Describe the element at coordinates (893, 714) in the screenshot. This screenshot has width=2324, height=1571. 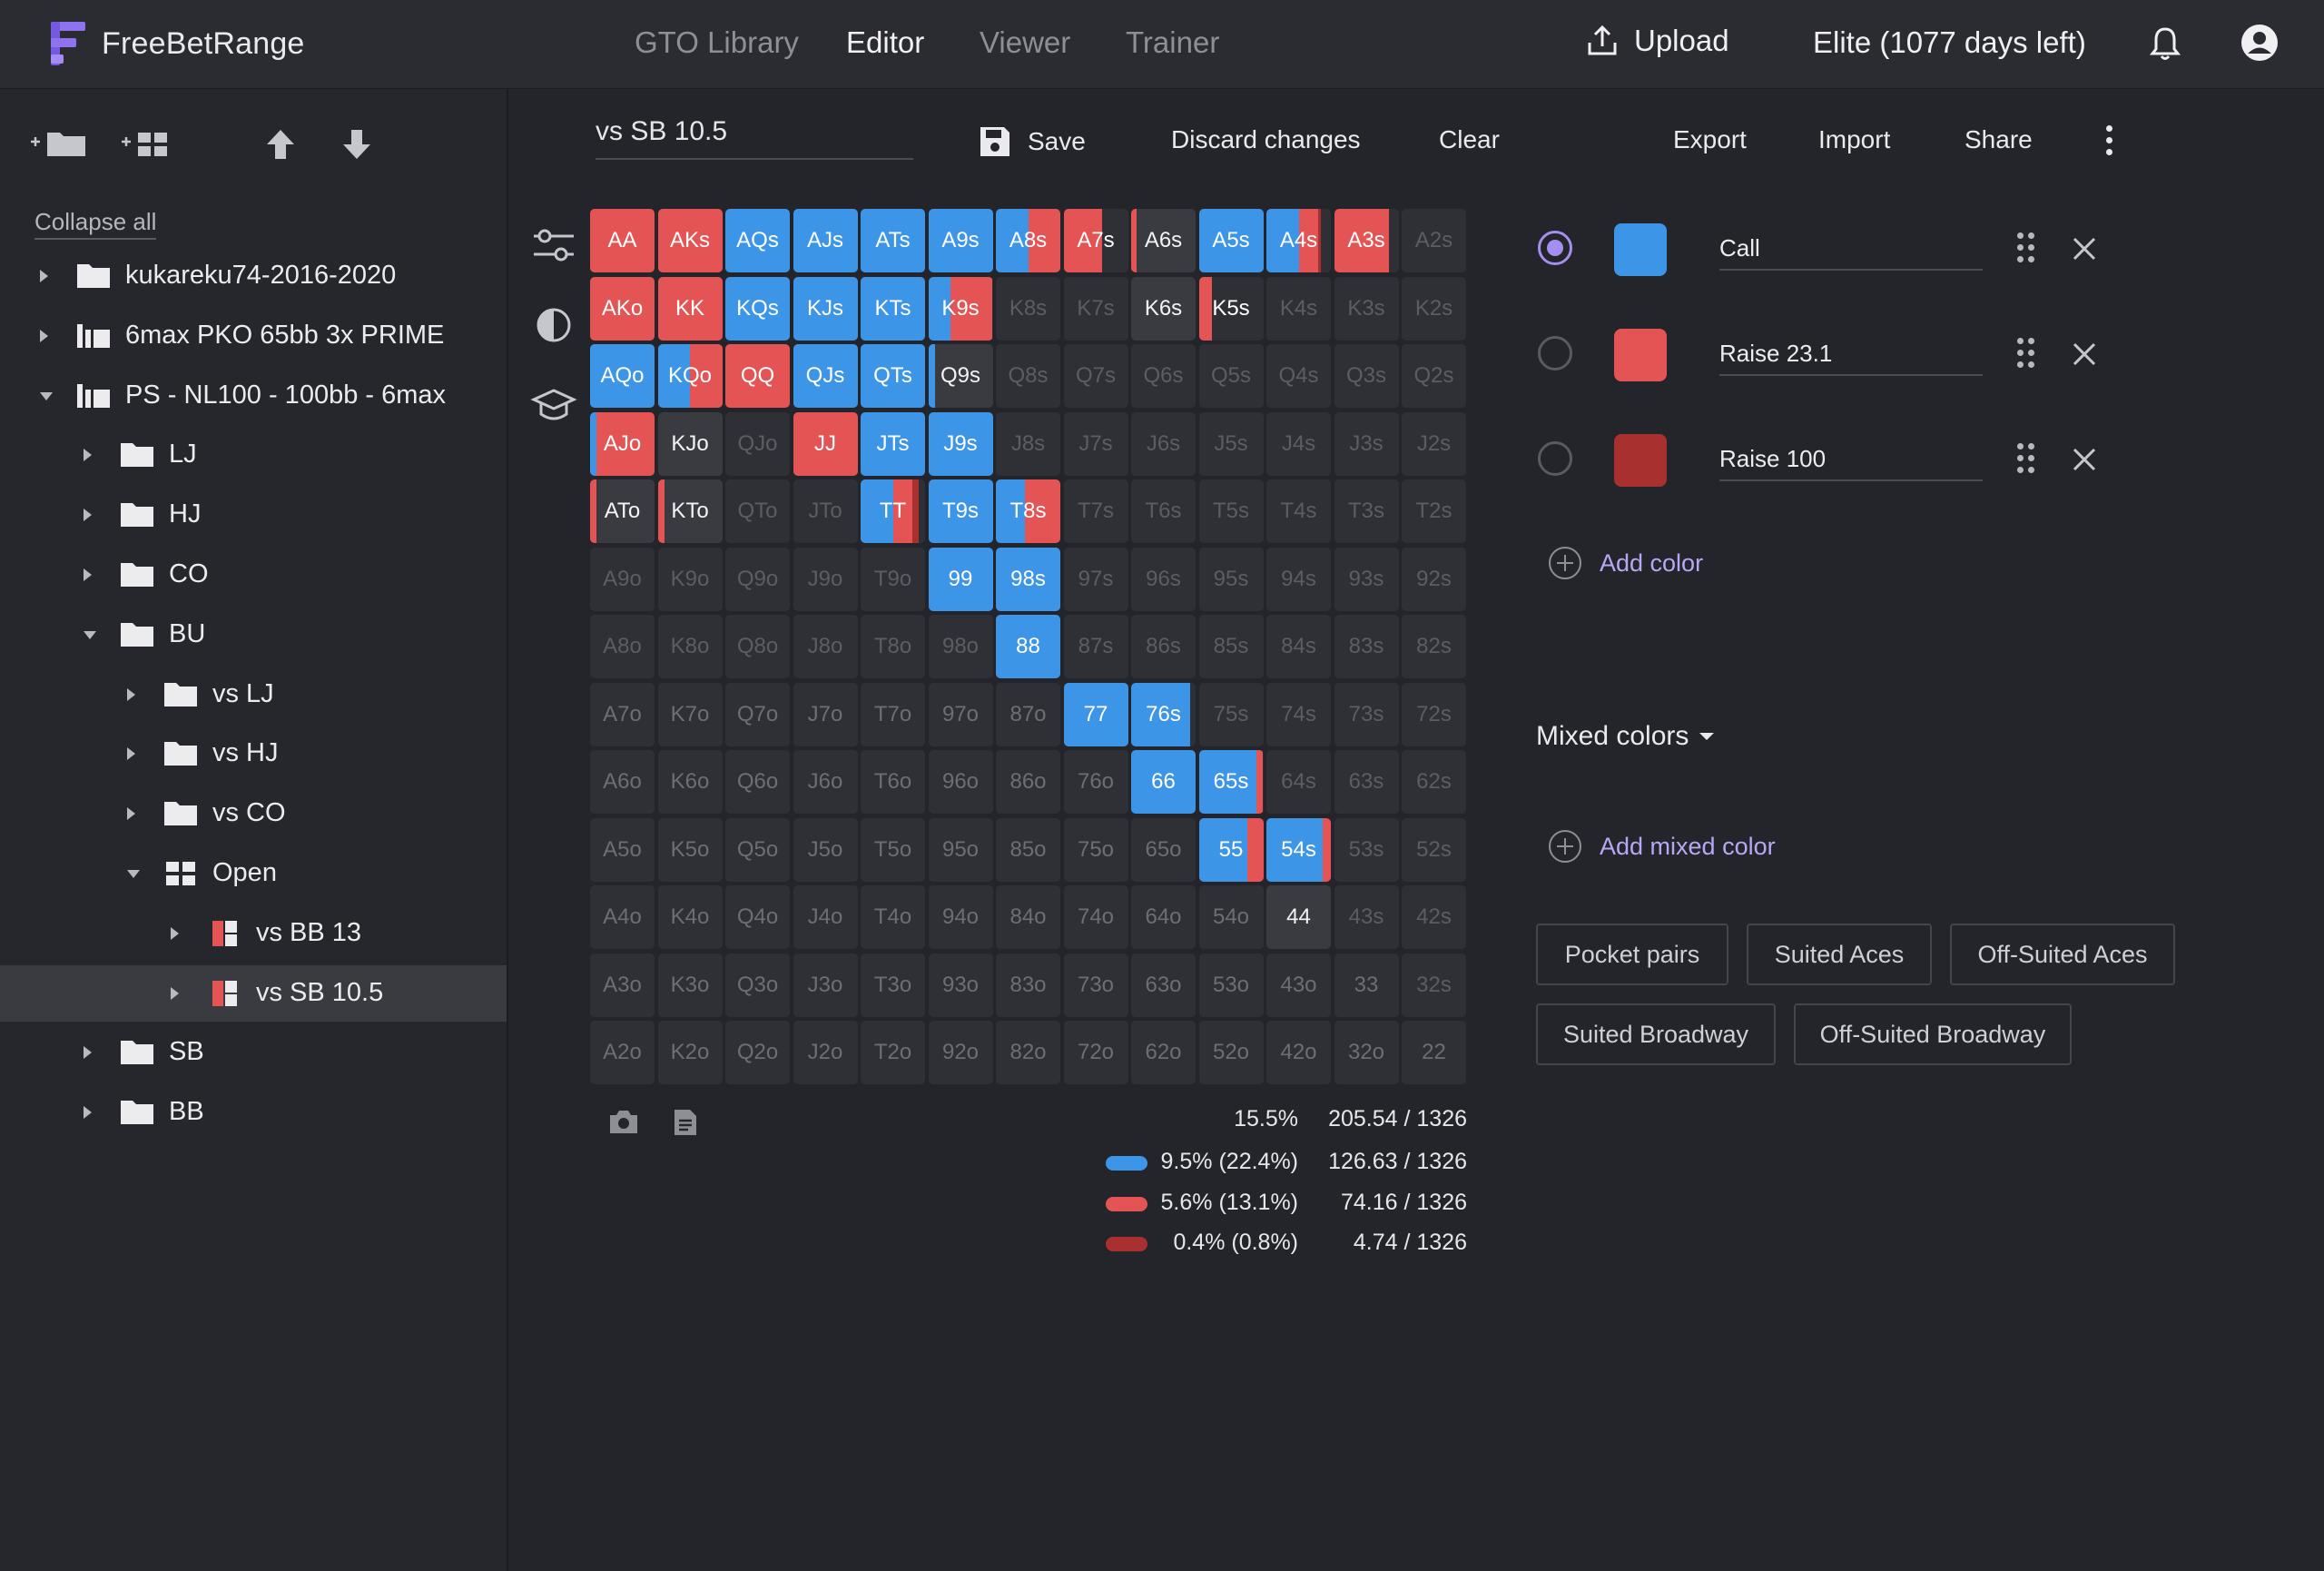
I see `hand-cell: T7o` at that location.